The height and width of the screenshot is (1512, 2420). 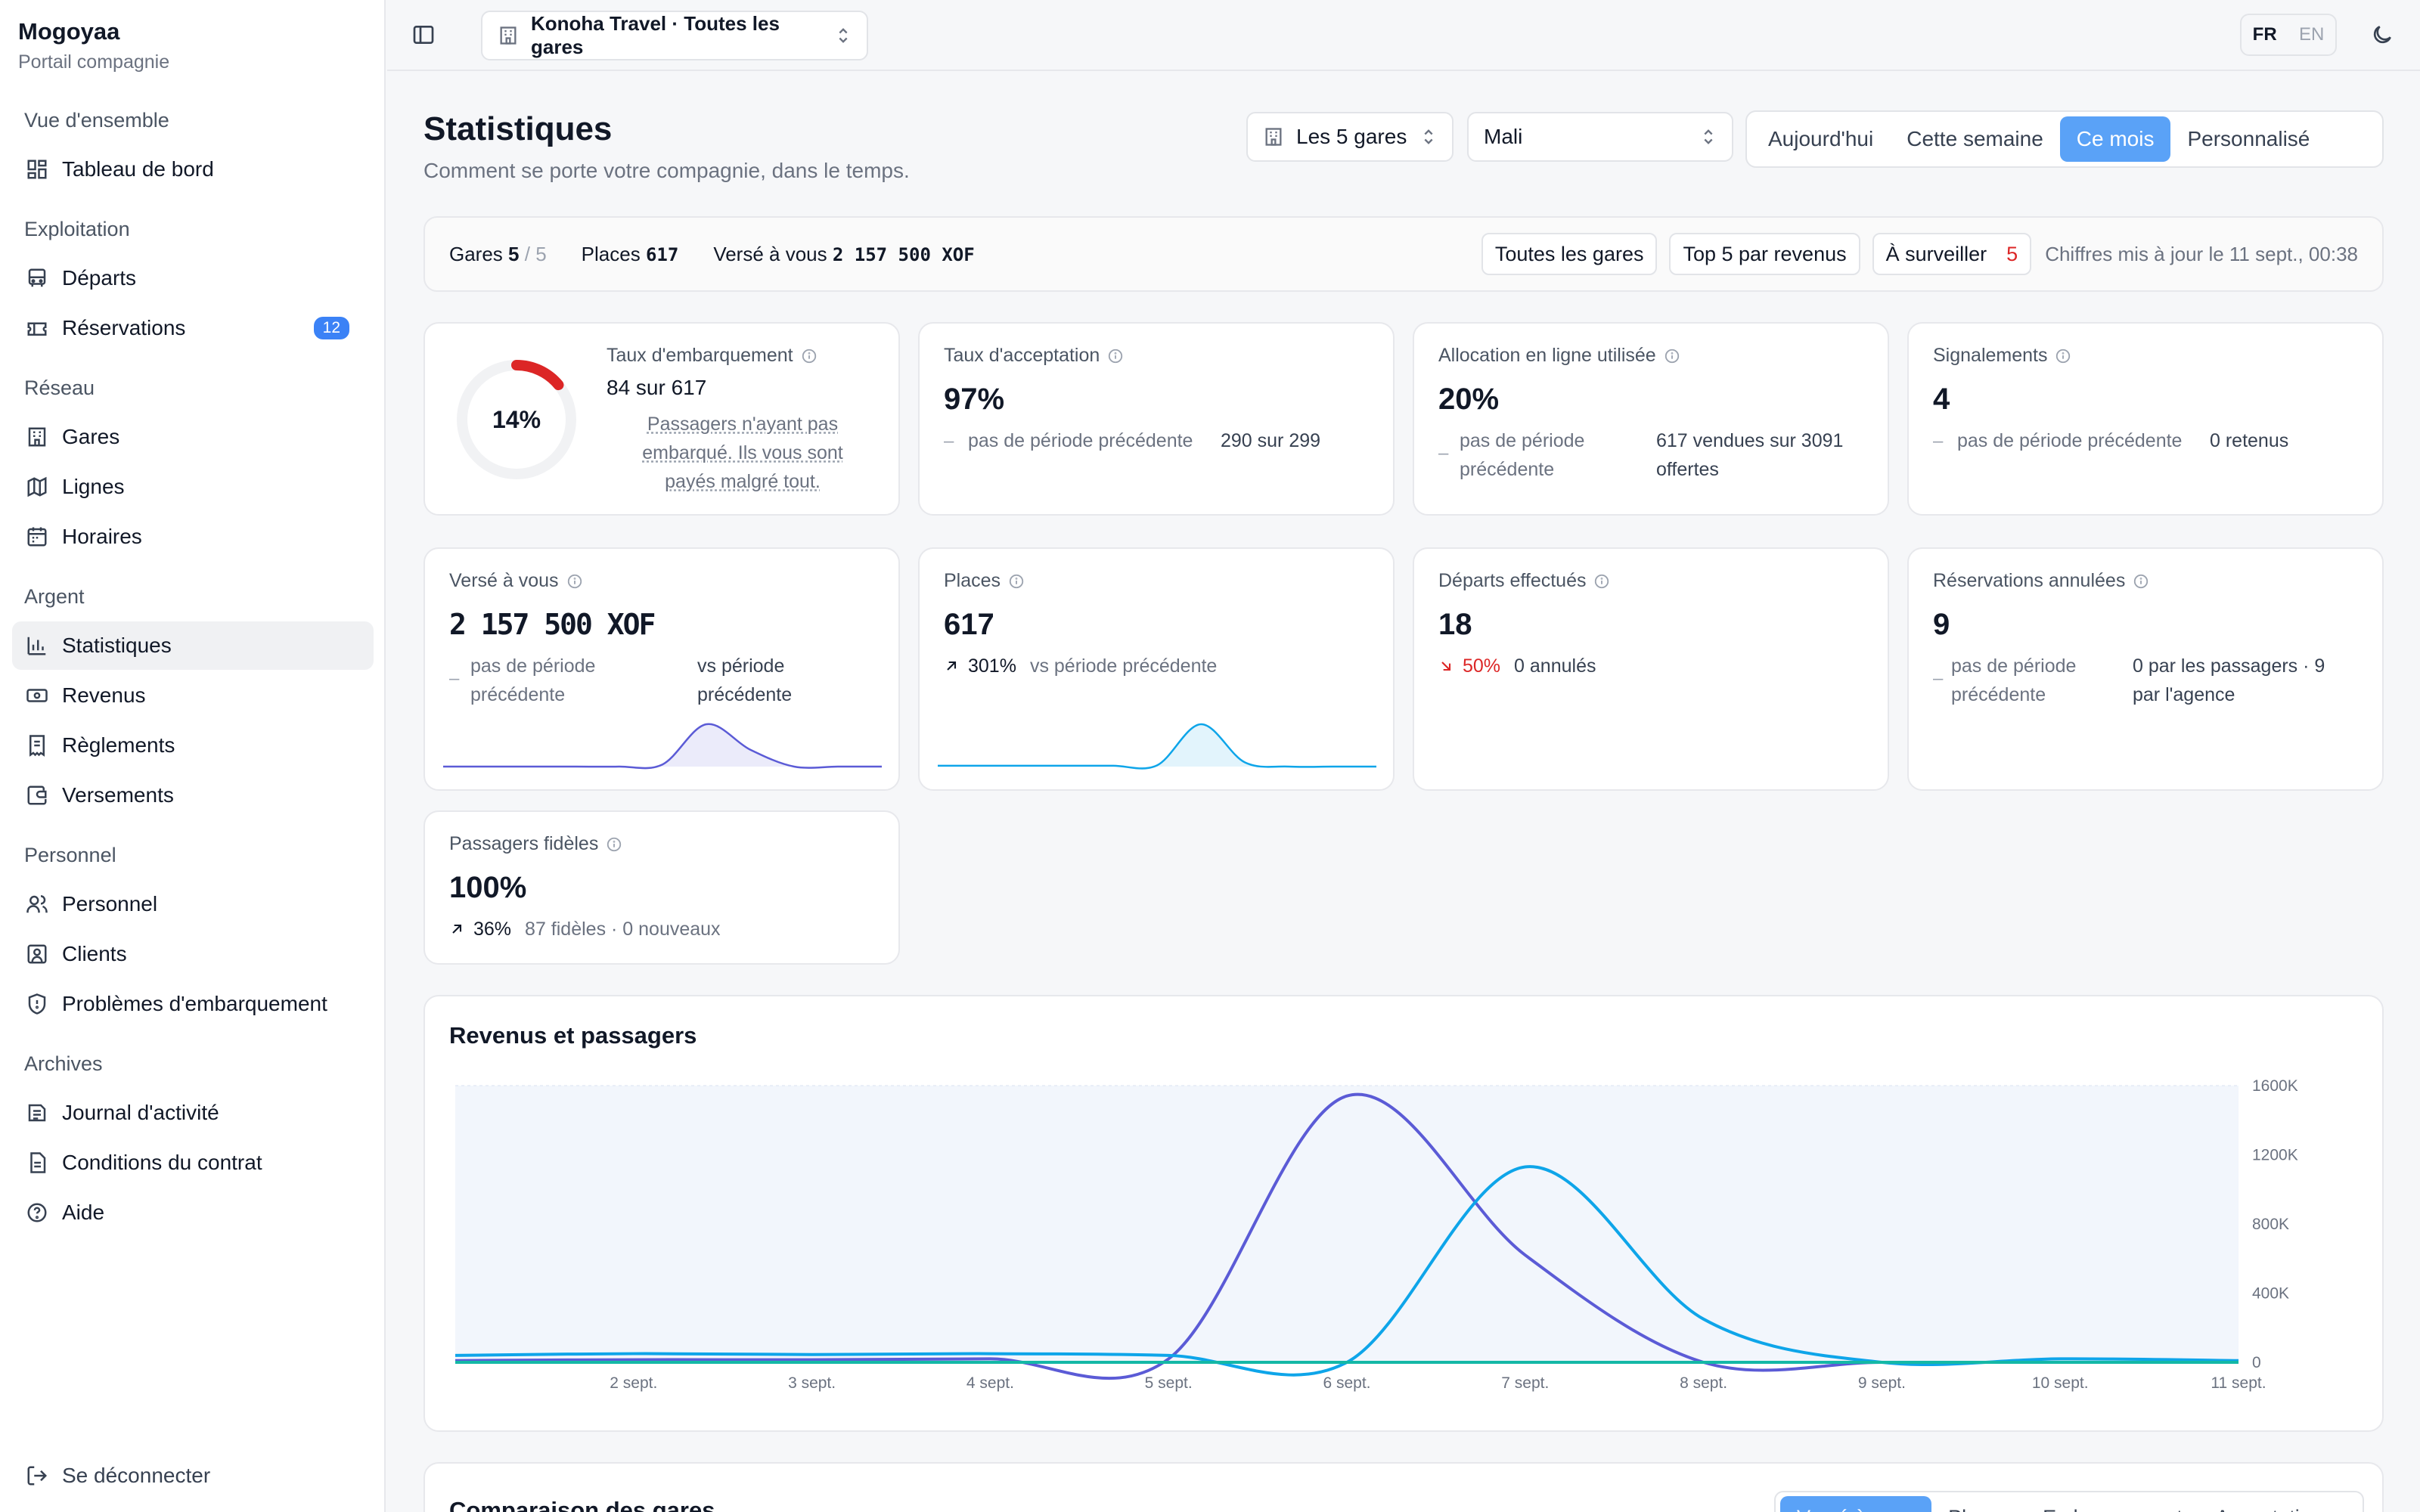 I want to click on filter-watch: À surveiller 5, so click(x=1952, y=254).